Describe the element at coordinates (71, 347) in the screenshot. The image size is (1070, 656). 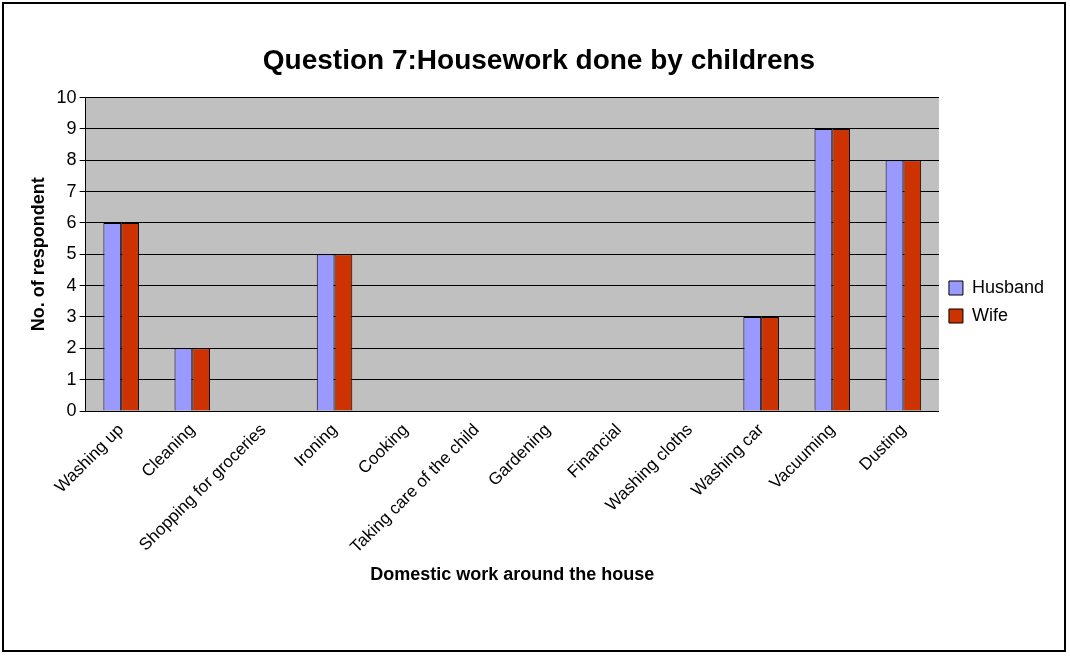
I see `y-tick-label: 2` at that location.